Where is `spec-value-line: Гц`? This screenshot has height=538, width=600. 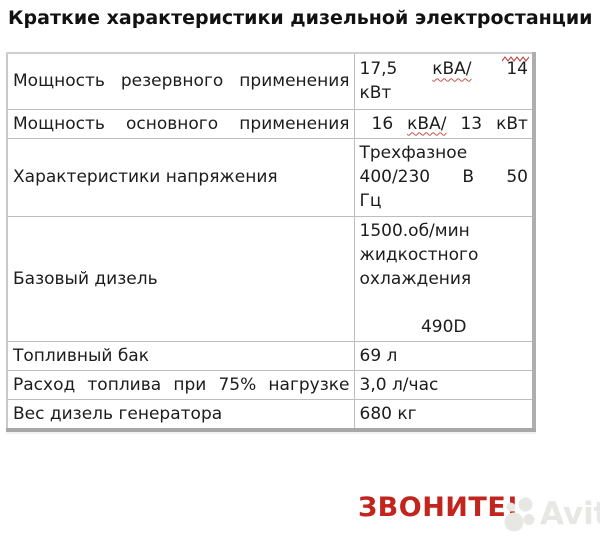 spec-value-line: Гц is located at coordinates (370, 201).